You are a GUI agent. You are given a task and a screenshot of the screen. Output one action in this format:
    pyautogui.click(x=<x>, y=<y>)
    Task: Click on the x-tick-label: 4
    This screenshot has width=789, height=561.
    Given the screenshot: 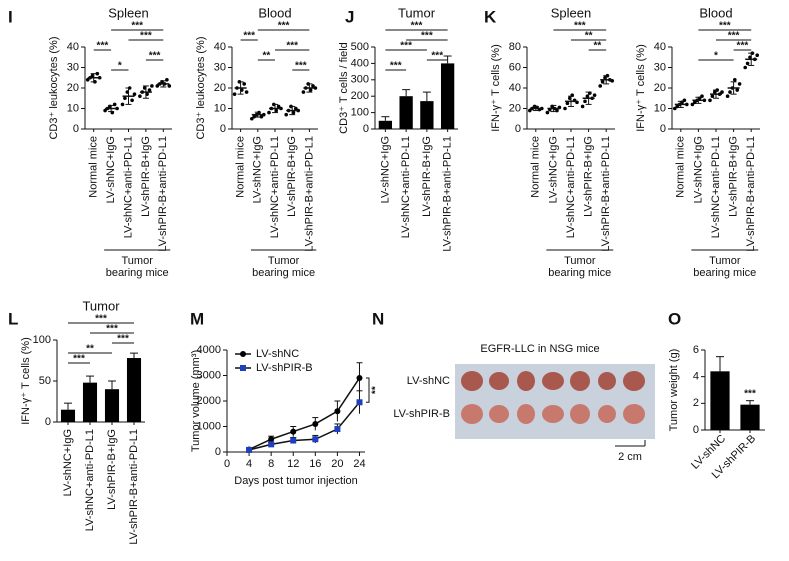 What is the action you would take?
    pyautogui.click(x=249, y=464)
    